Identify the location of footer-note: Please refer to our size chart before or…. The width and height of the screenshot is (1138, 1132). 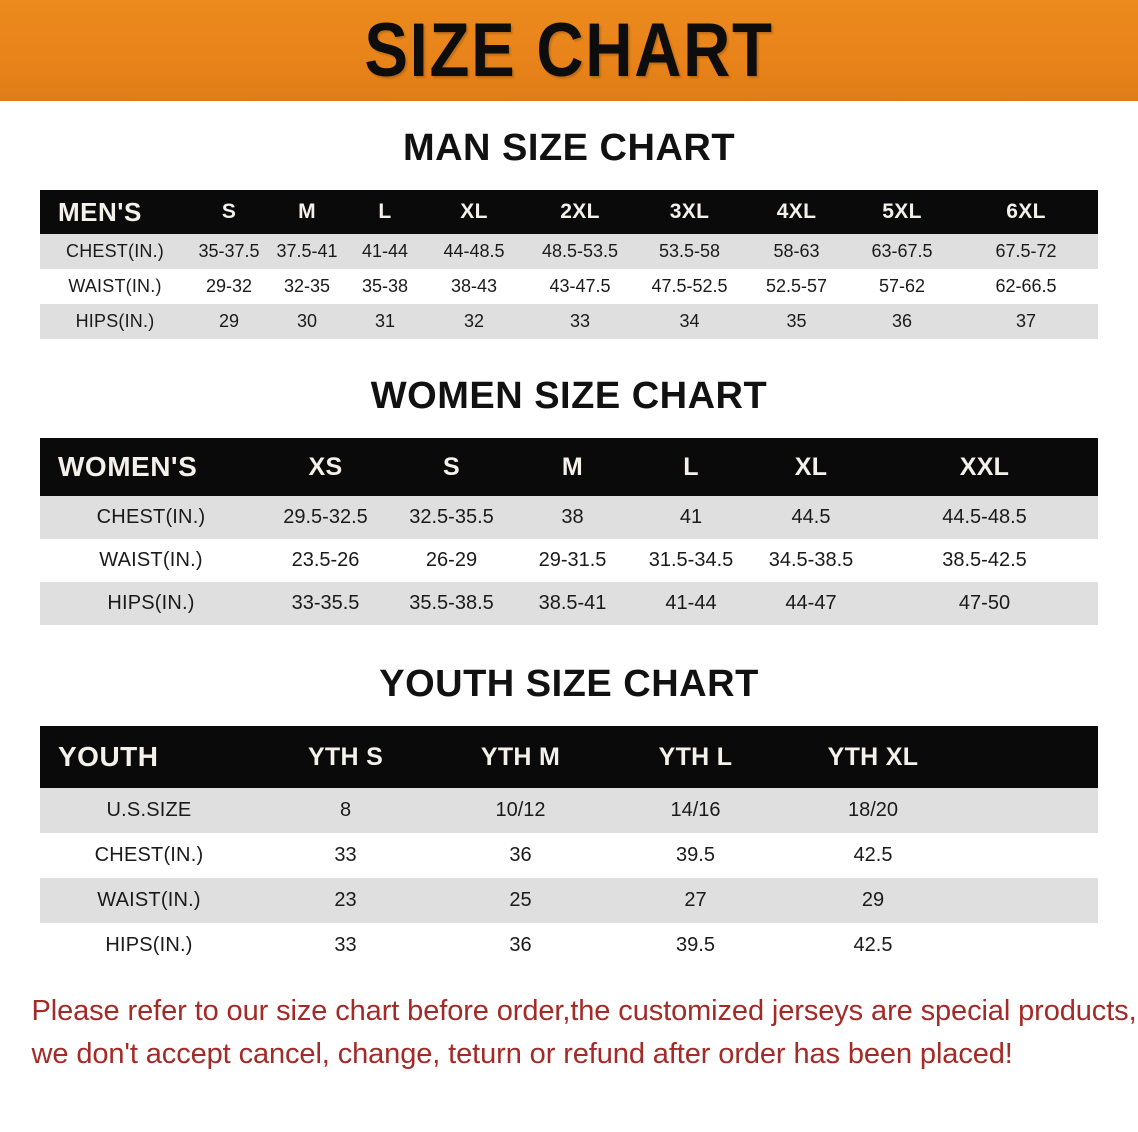
(584, 1033).